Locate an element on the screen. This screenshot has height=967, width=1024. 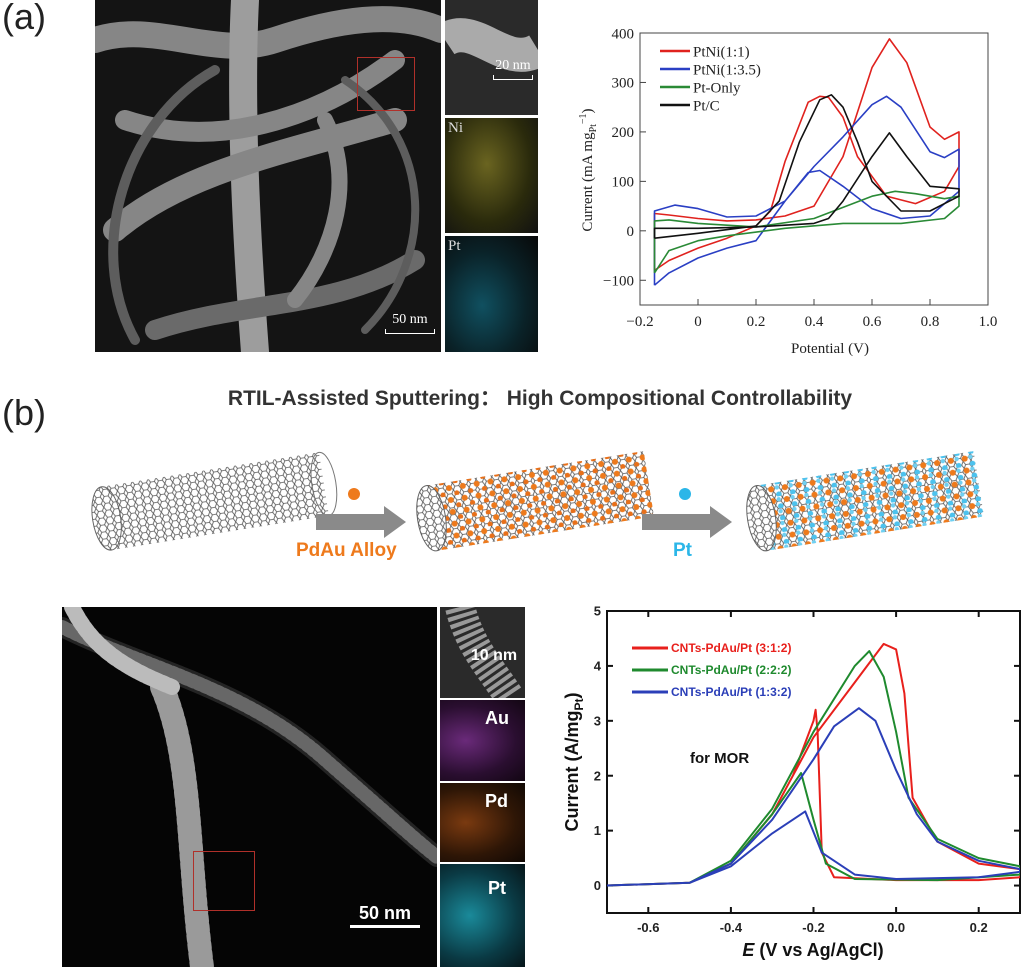
inset-pt-map: Pt is located at coordinates (491, 294).